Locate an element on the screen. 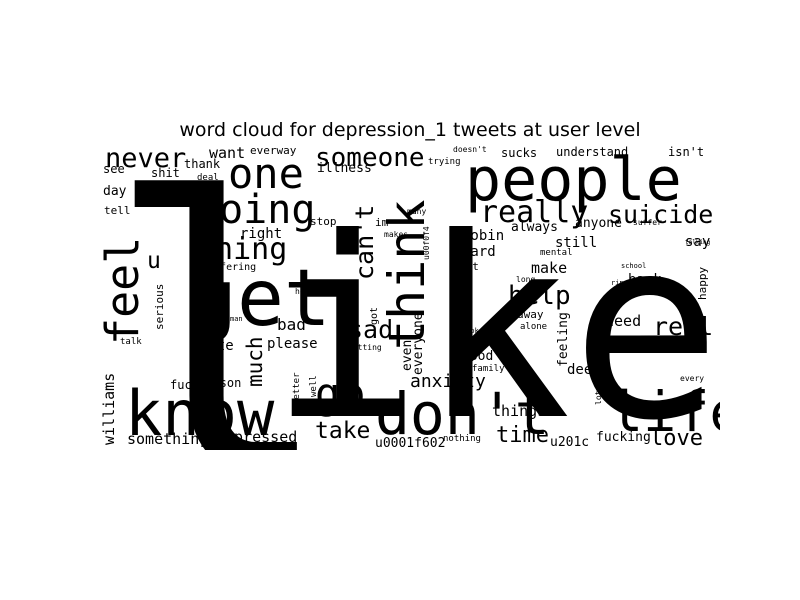 Image resolution: width=800 pixels, height=600 pixels. word-97: talking is located at coordinates (698, 242).